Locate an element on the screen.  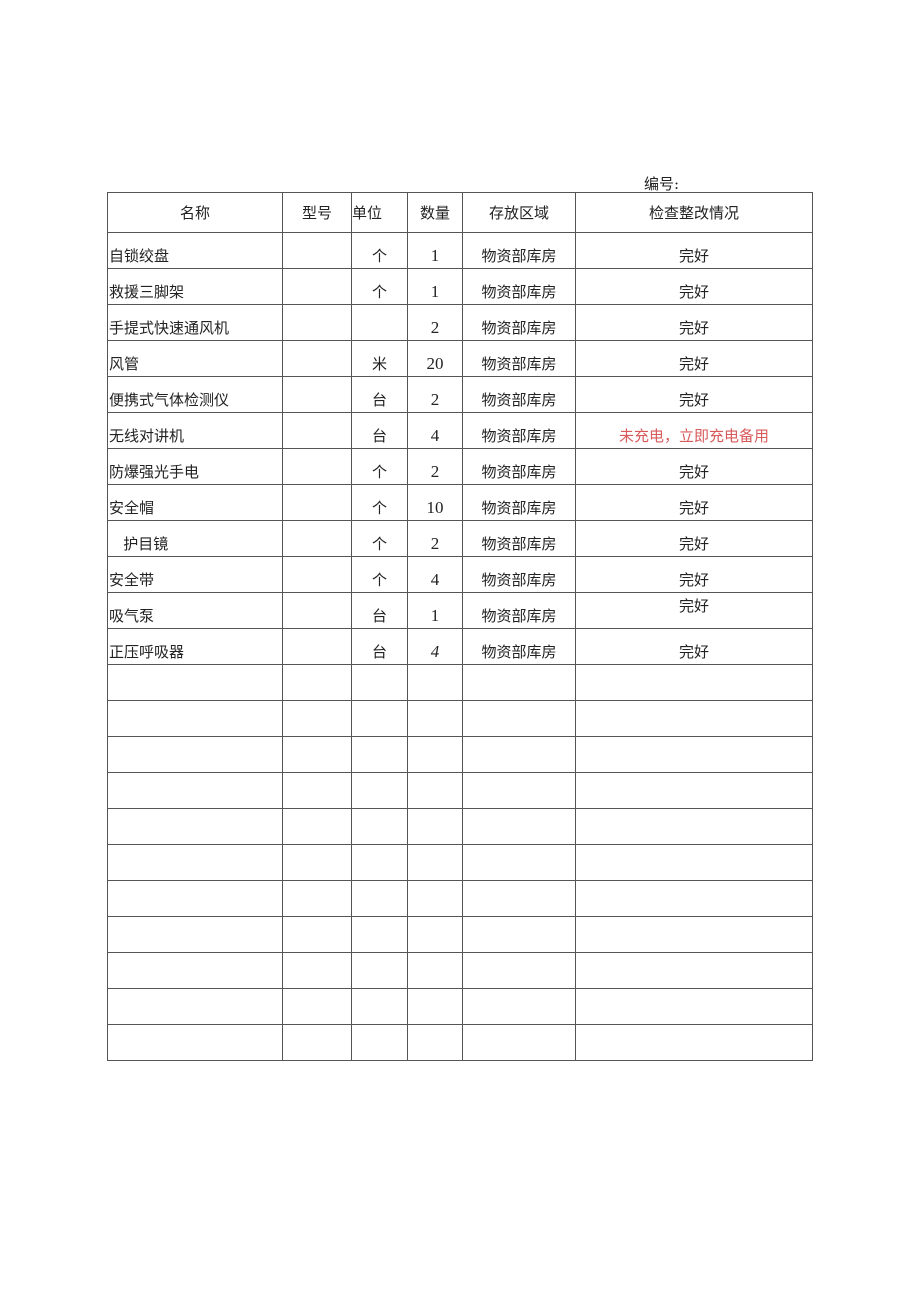
item-unit is located at coordinates (379, 322).